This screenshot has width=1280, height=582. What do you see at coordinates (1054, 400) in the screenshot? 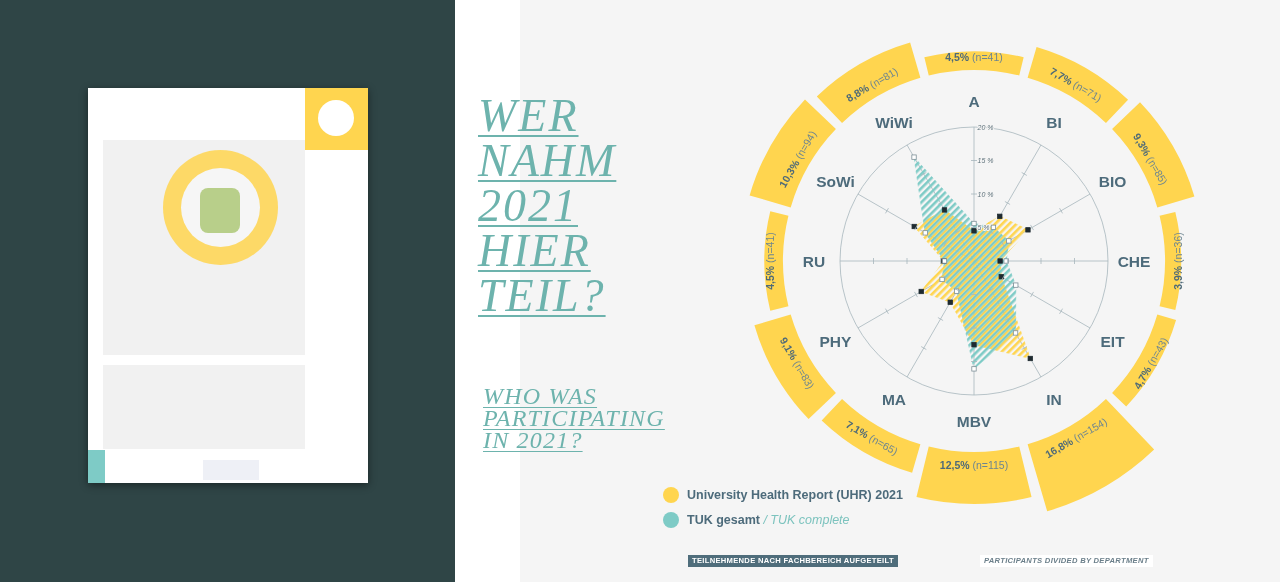
I see `spoke-label: IN` at bounding box center [1054, 400].